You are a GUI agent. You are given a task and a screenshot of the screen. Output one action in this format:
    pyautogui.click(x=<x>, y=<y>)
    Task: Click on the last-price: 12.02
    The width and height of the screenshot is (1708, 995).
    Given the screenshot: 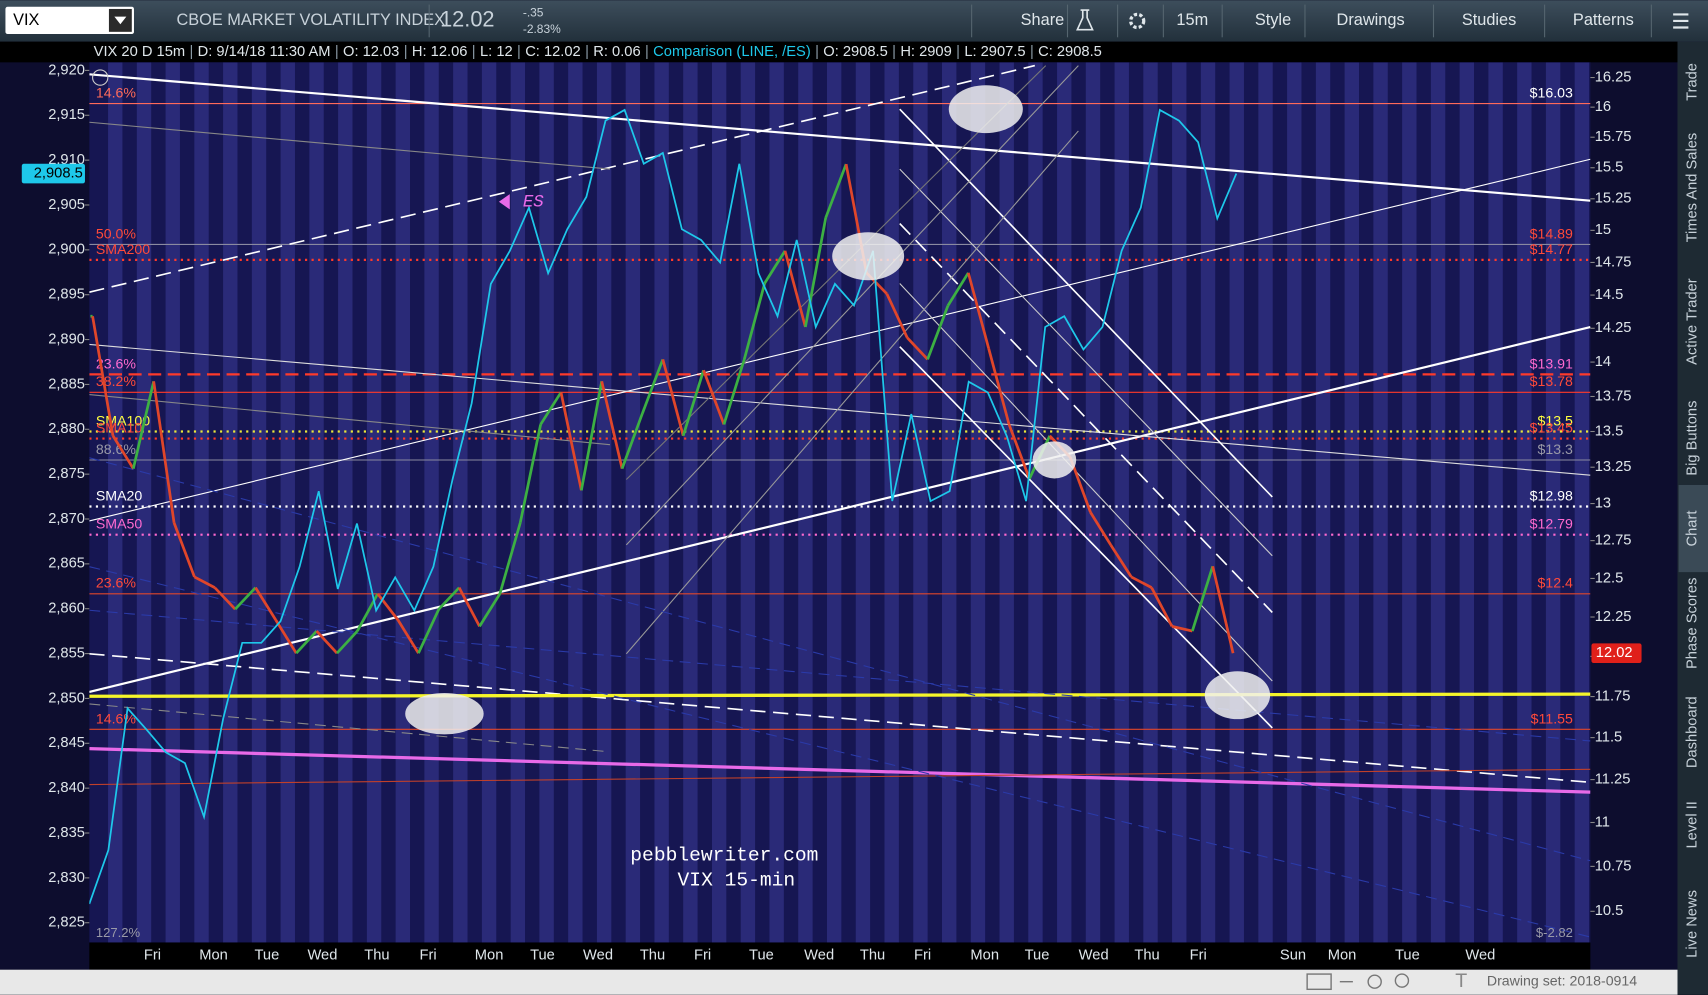 What is the action you would take?
    pyautogui.click(x=467, y=19)
    